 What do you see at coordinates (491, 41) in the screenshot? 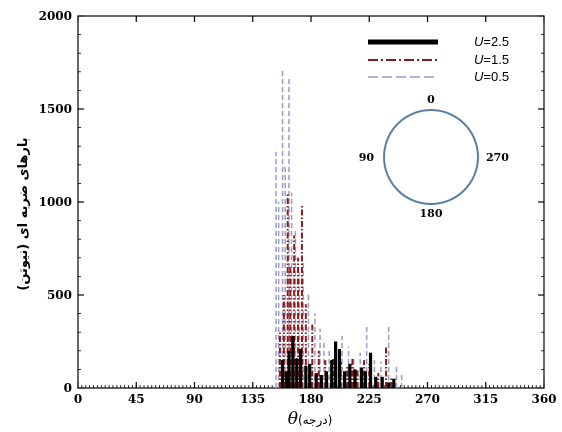
I see `legend-label-u25: U=2.5` at bounding box center [491, 41].